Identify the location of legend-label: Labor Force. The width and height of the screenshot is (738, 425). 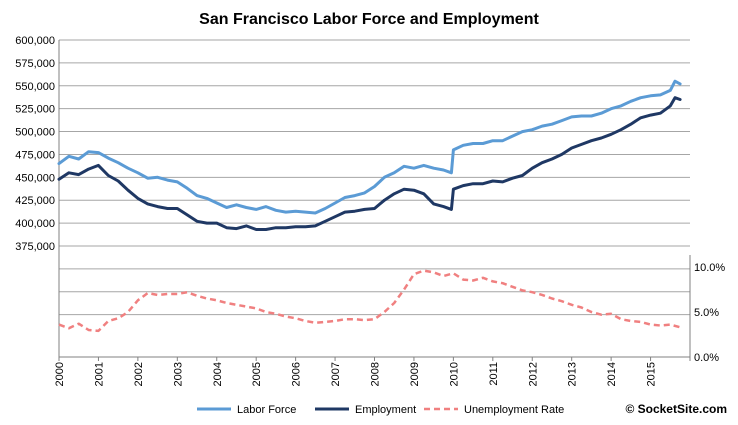
(266, 410).